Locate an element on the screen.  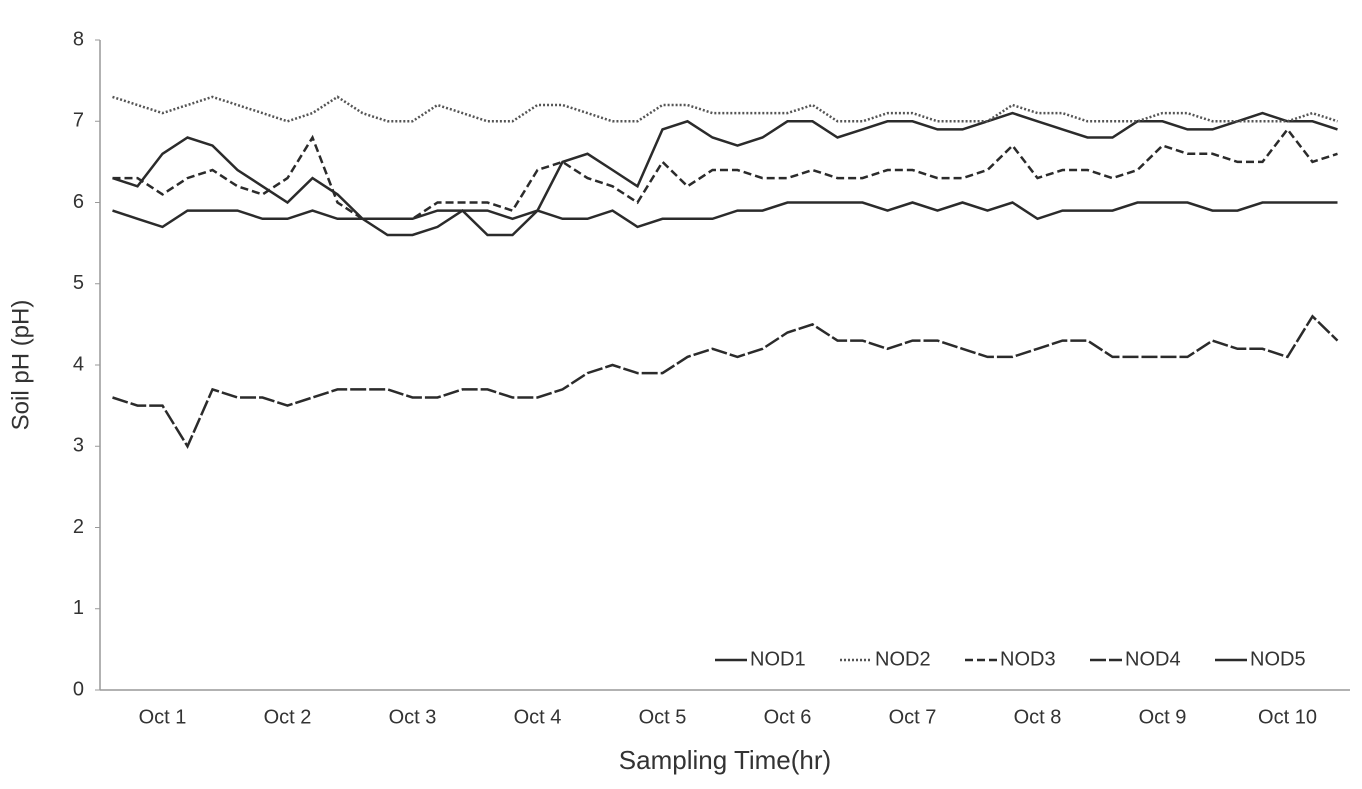
y-tick-label: 5 is located at coordinates (78, 283).